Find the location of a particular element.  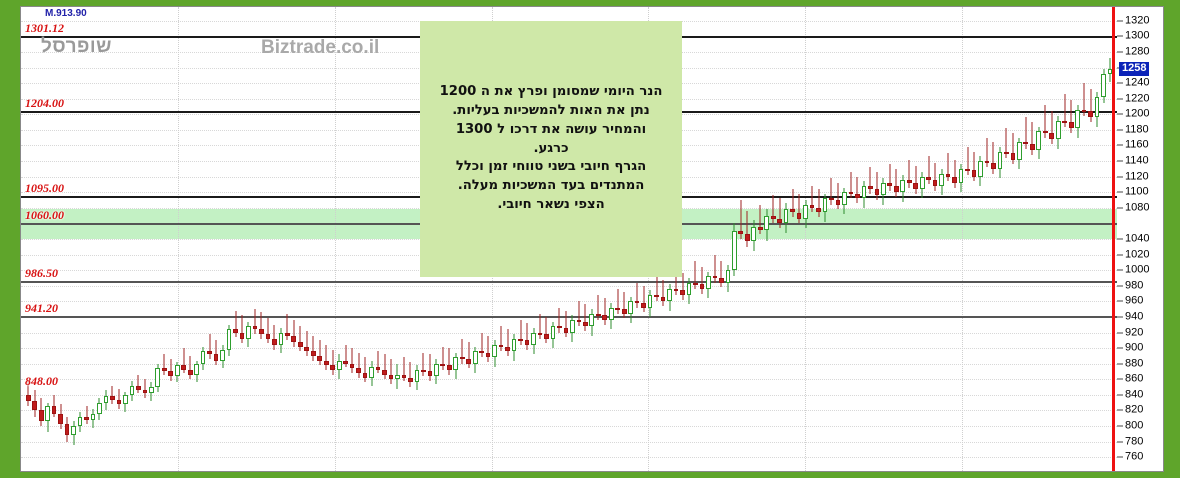

axis-tick-label: 800 is located at coordinates (1134, 425).